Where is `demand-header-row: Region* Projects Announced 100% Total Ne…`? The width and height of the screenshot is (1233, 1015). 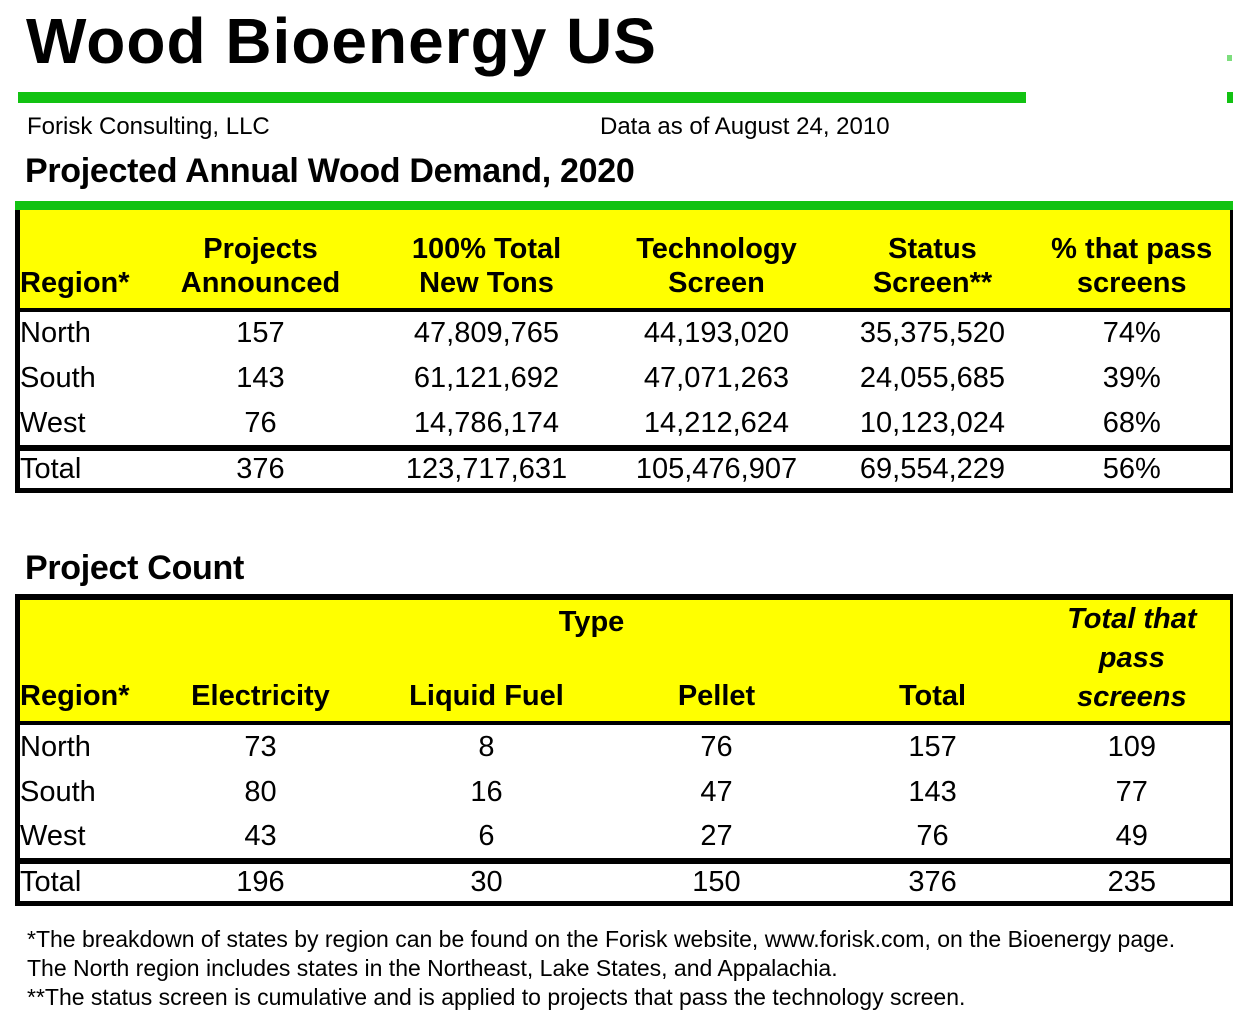
demand-header-row: Region* Projects Announced 100% Total Ne… is located at coordinates (624, 261).